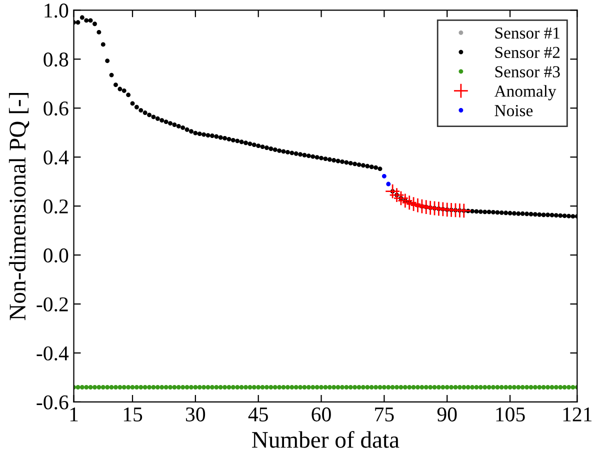 The image size is (595, 462). I want to click on y-tick-label: 0.0, so click(56, 255).